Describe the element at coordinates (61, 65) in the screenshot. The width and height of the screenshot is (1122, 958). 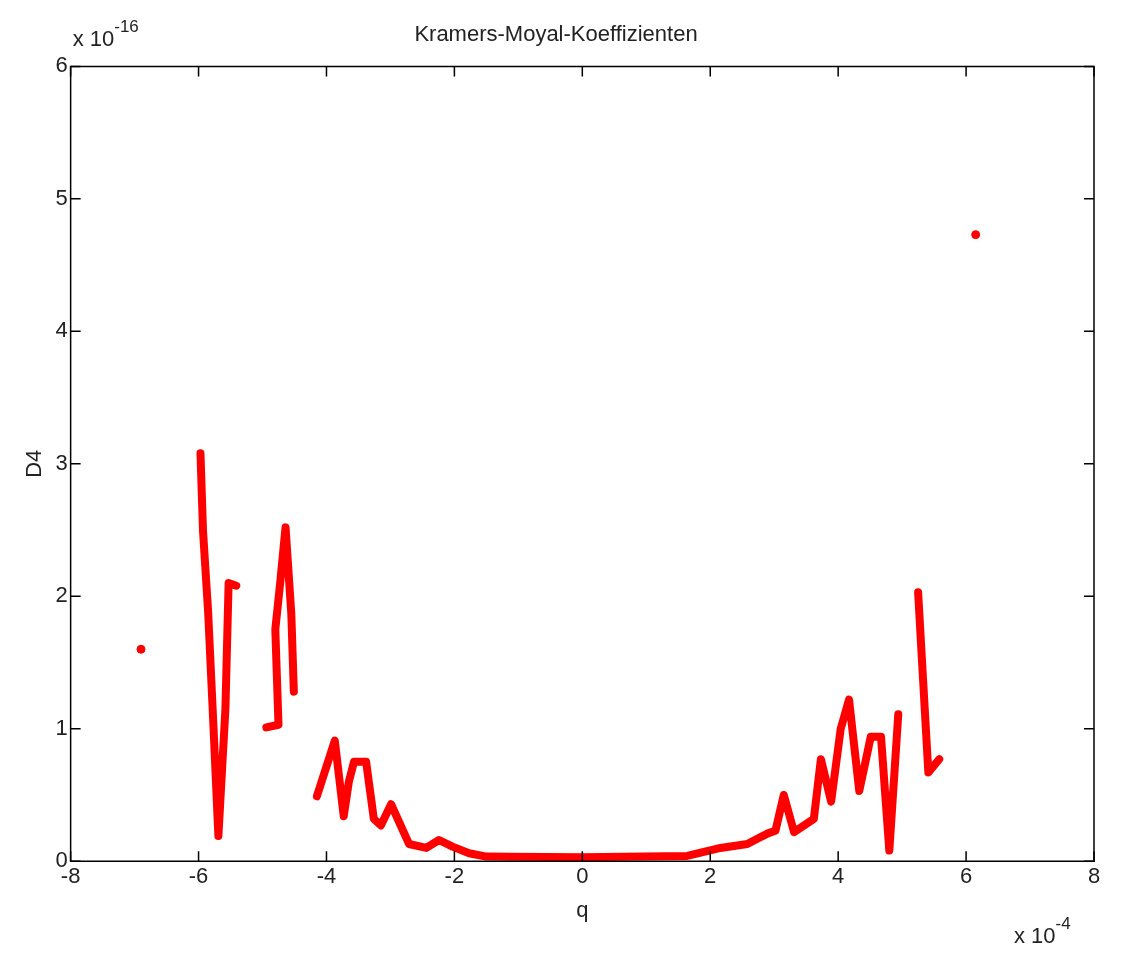
I see `y-tick-label: 6` at that location.